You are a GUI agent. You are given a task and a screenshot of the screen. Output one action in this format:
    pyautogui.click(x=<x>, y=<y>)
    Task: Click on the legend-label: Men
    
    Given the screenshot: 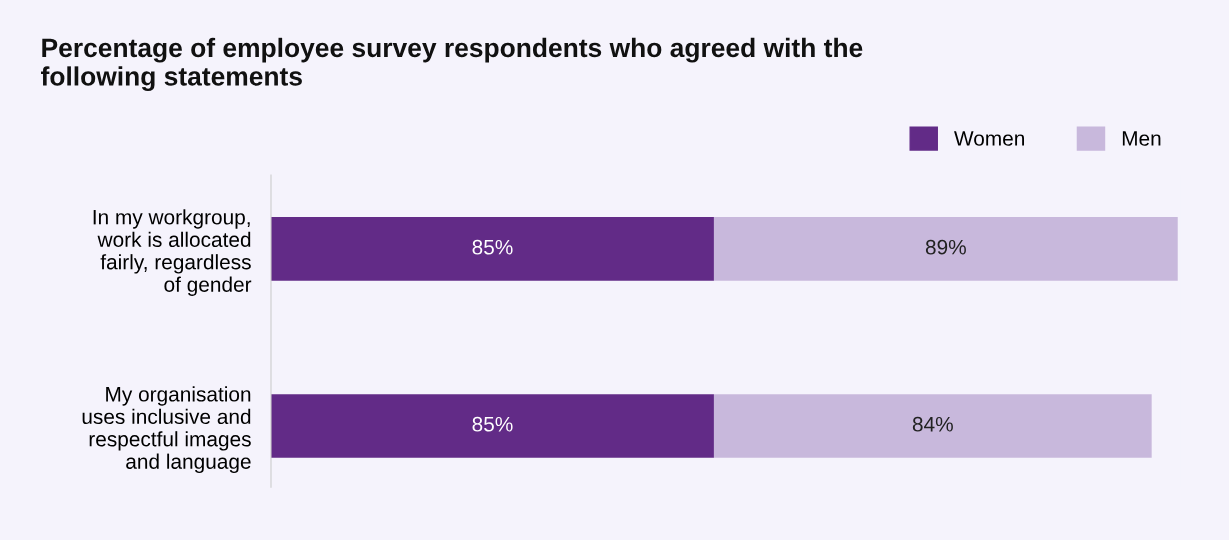 What is the action you would take?
    pyautogui.click(x=1141, y=138)
    